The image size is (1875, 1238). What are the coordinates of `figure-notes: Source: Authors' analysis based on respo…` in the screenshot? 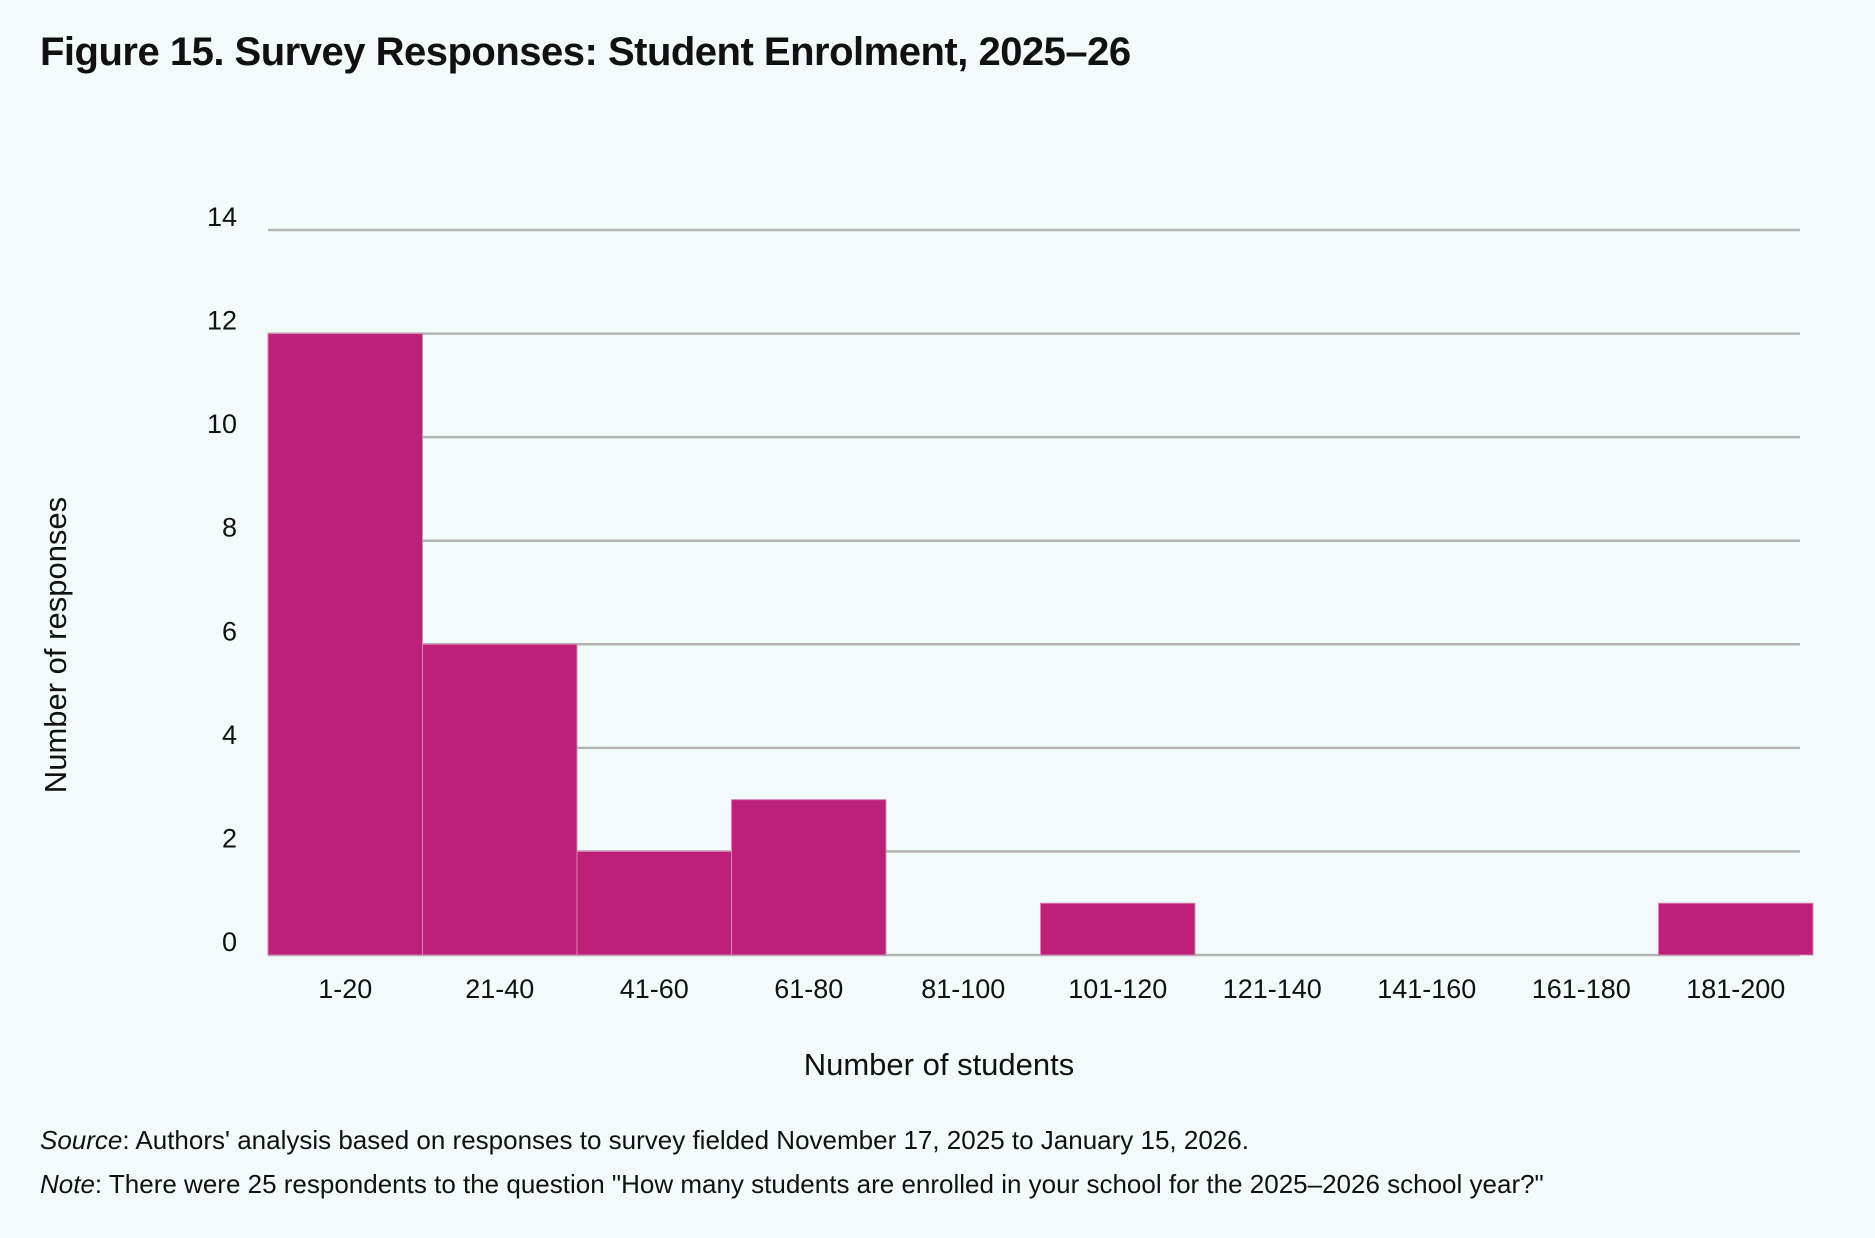 It's located at (792, 1162).